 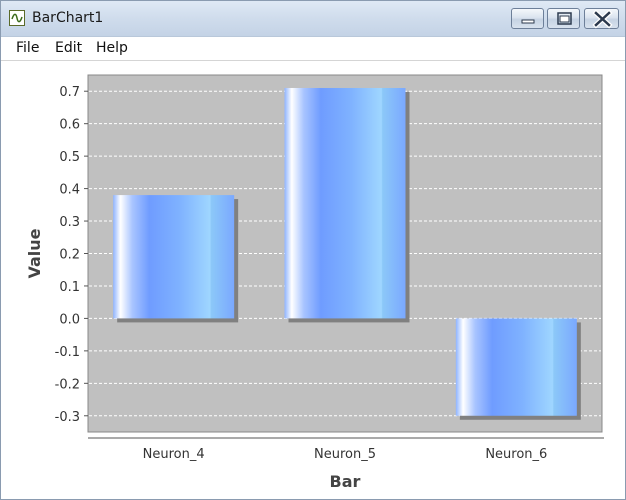 I want to click on x-axis-title: Bar, so click(x=345, y=481).